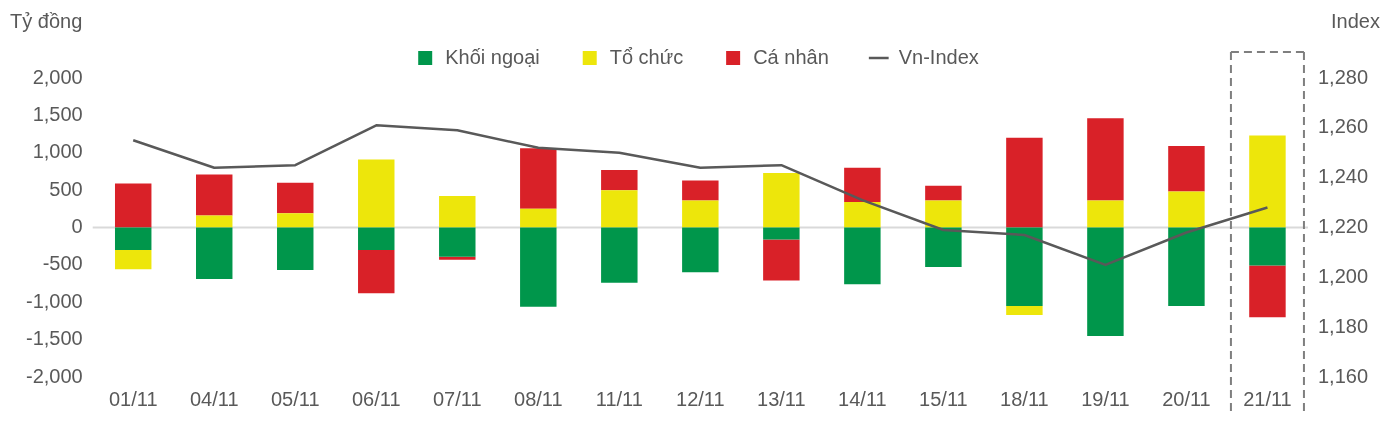 This screenshot has width=1390, height=423. What do you see at coordinates (46, 20) in the screenshot?
I see `y-axis-title: Tỷ đồng` at bounding box center [46, 20].